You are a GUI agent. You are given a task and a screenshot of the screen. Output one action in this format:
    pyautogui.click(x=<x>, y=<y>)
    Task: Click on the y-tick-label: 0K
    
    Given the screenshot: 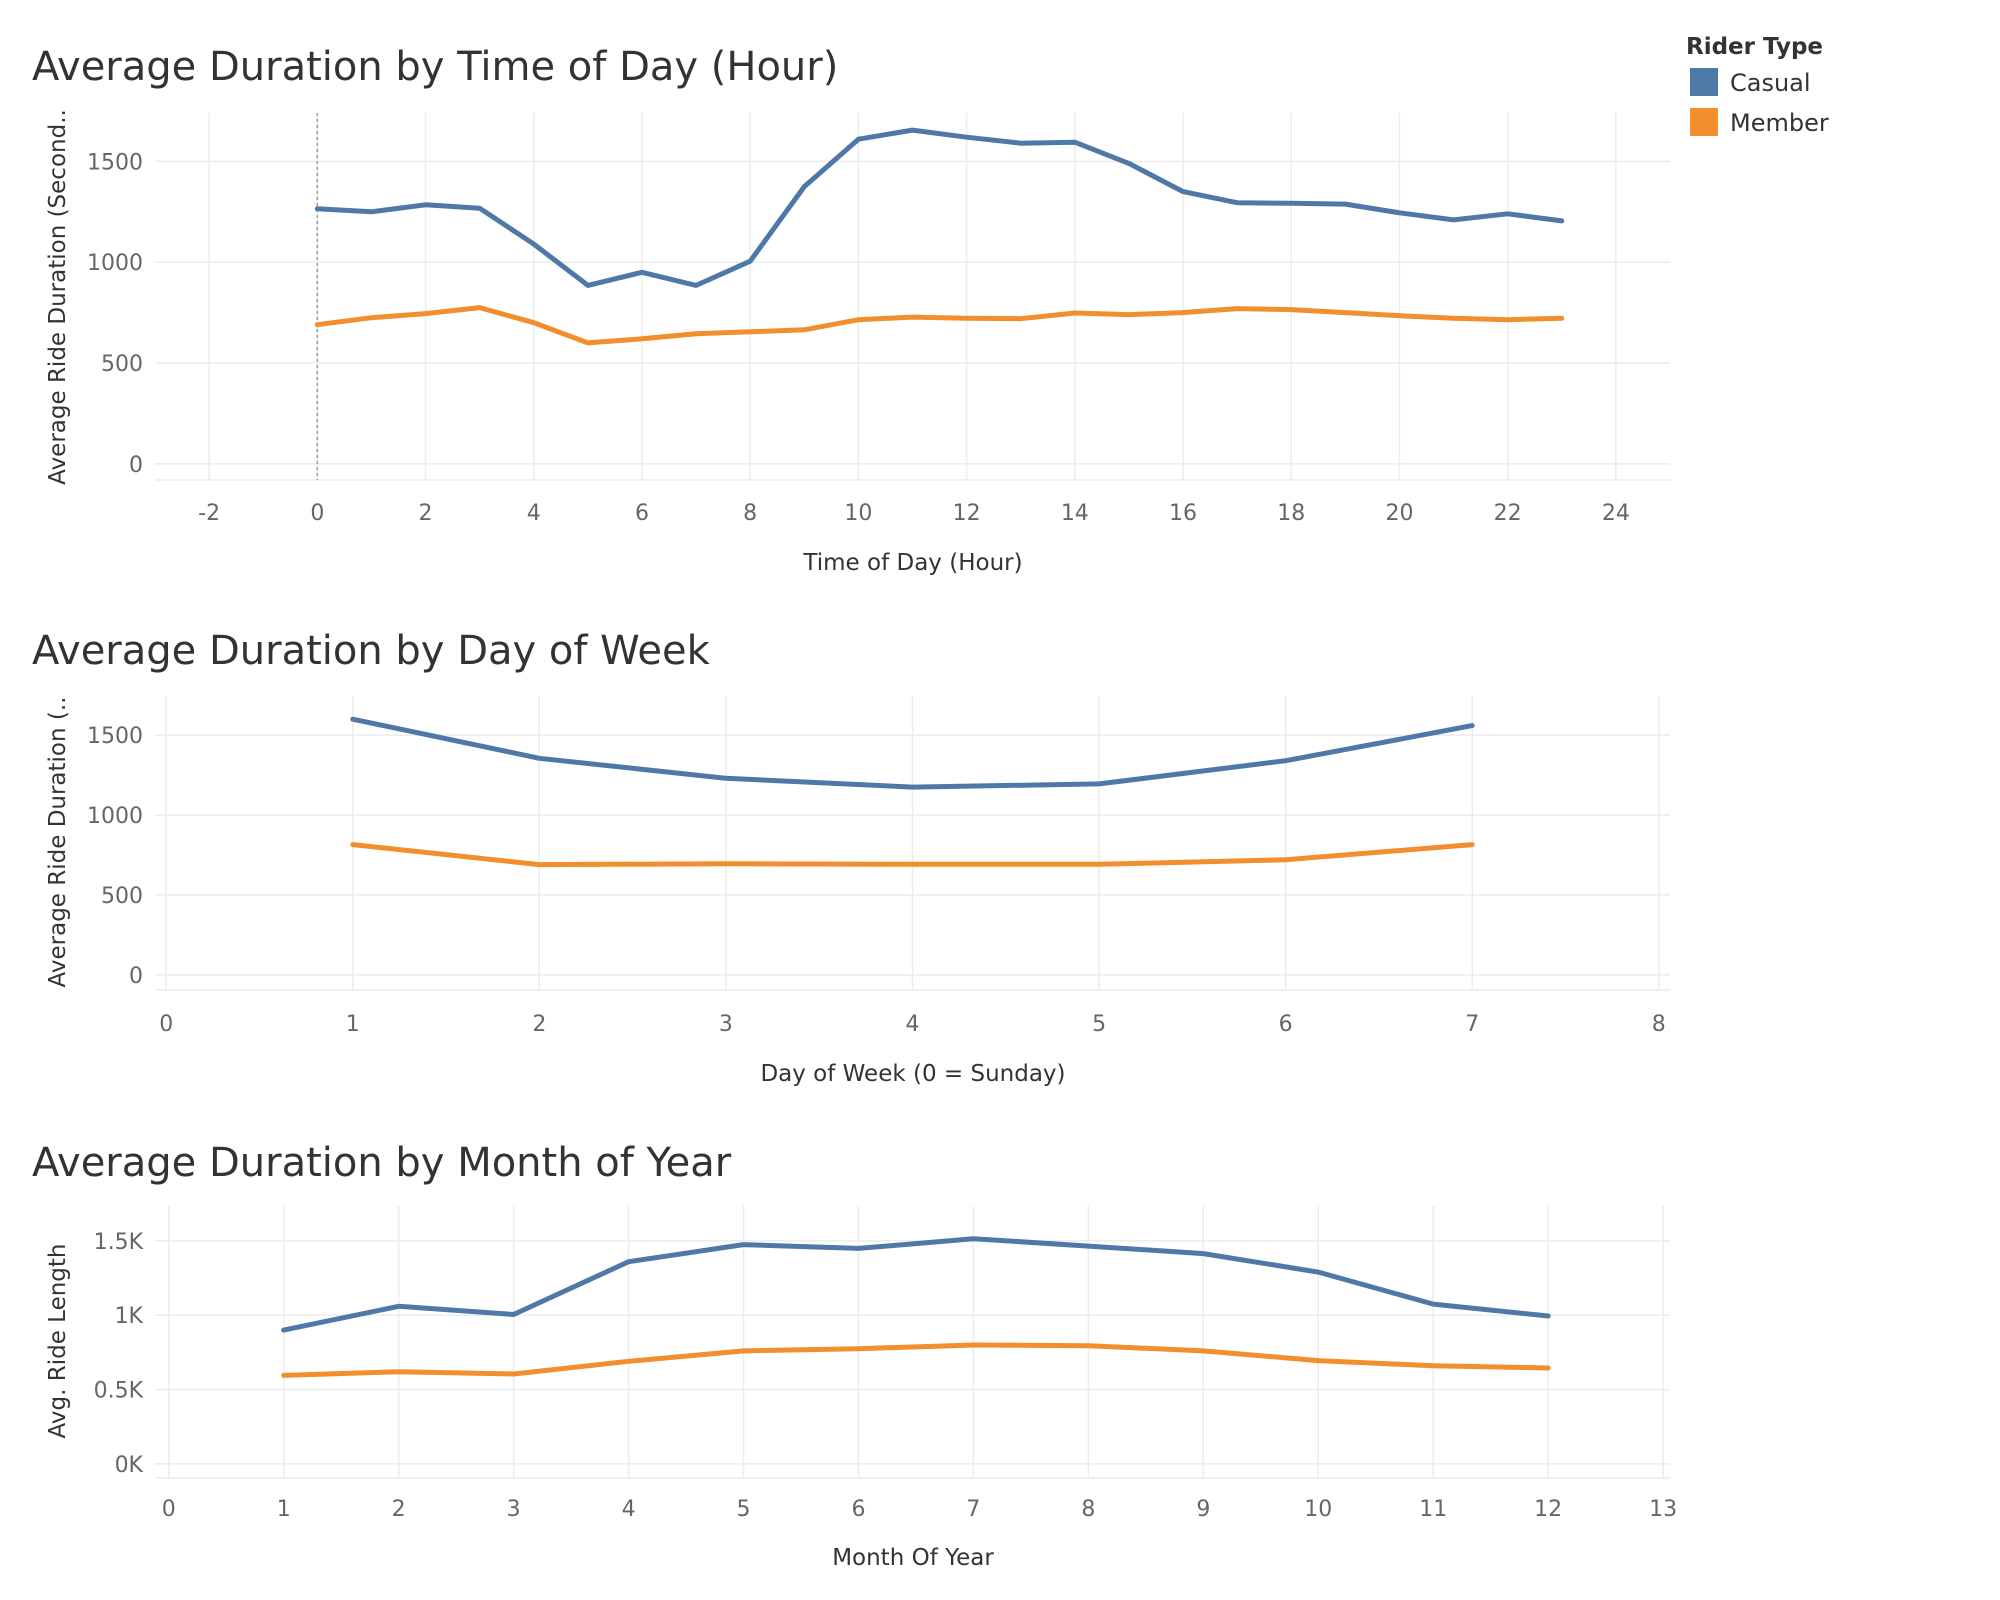 What is the action you would take?
    pyautogui.click(x=129, y=1465)
    